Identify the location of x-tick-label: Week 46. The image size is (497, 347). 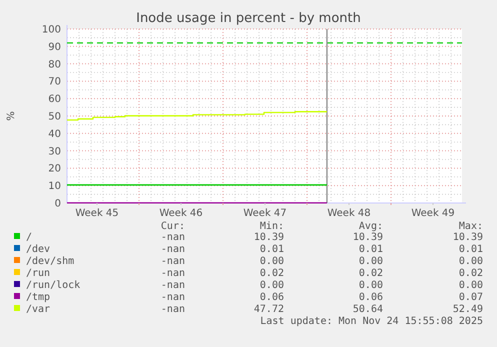
(181, 213).